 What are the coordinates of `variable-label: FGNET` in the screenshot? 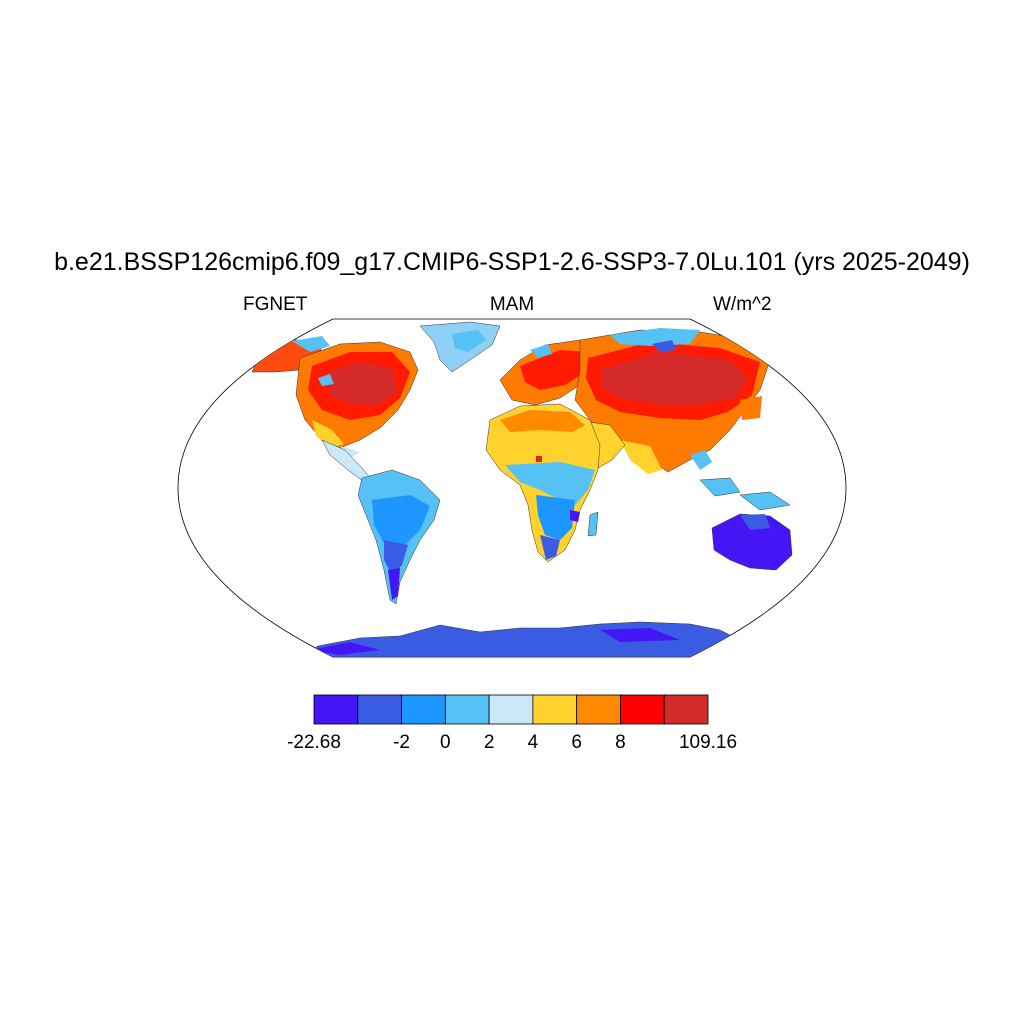 It's located at (275, 304).